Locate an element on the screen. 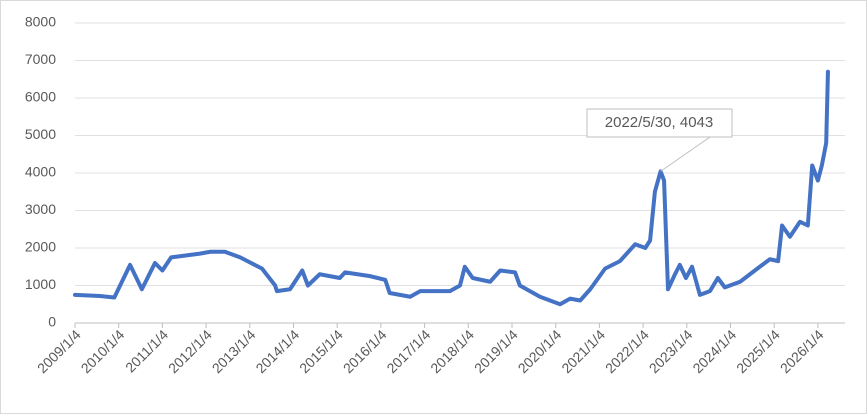 The width and height of the screenshot is (867, 414). y-tick-label: 5000 is located at coordinates (40, 134).